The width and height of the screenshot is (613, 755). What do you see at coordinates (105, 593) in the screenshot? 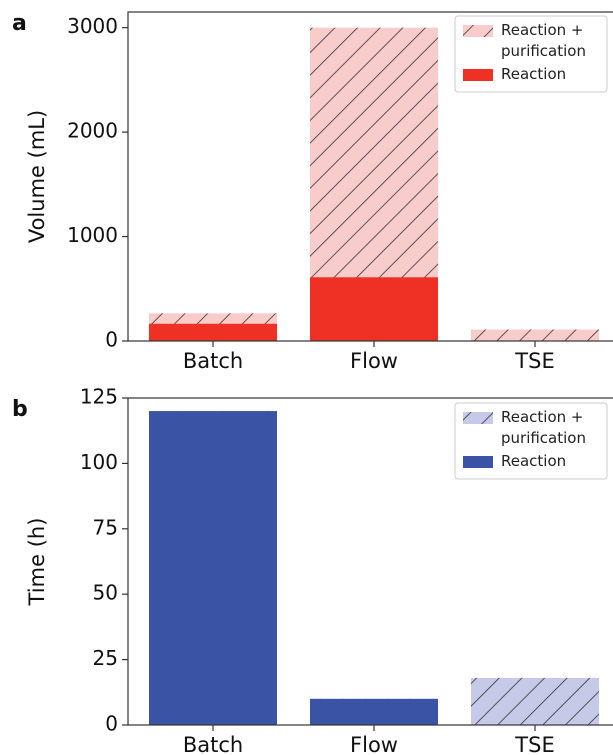
I see `y-tick-label: 50` at bounding box center [105, 593].